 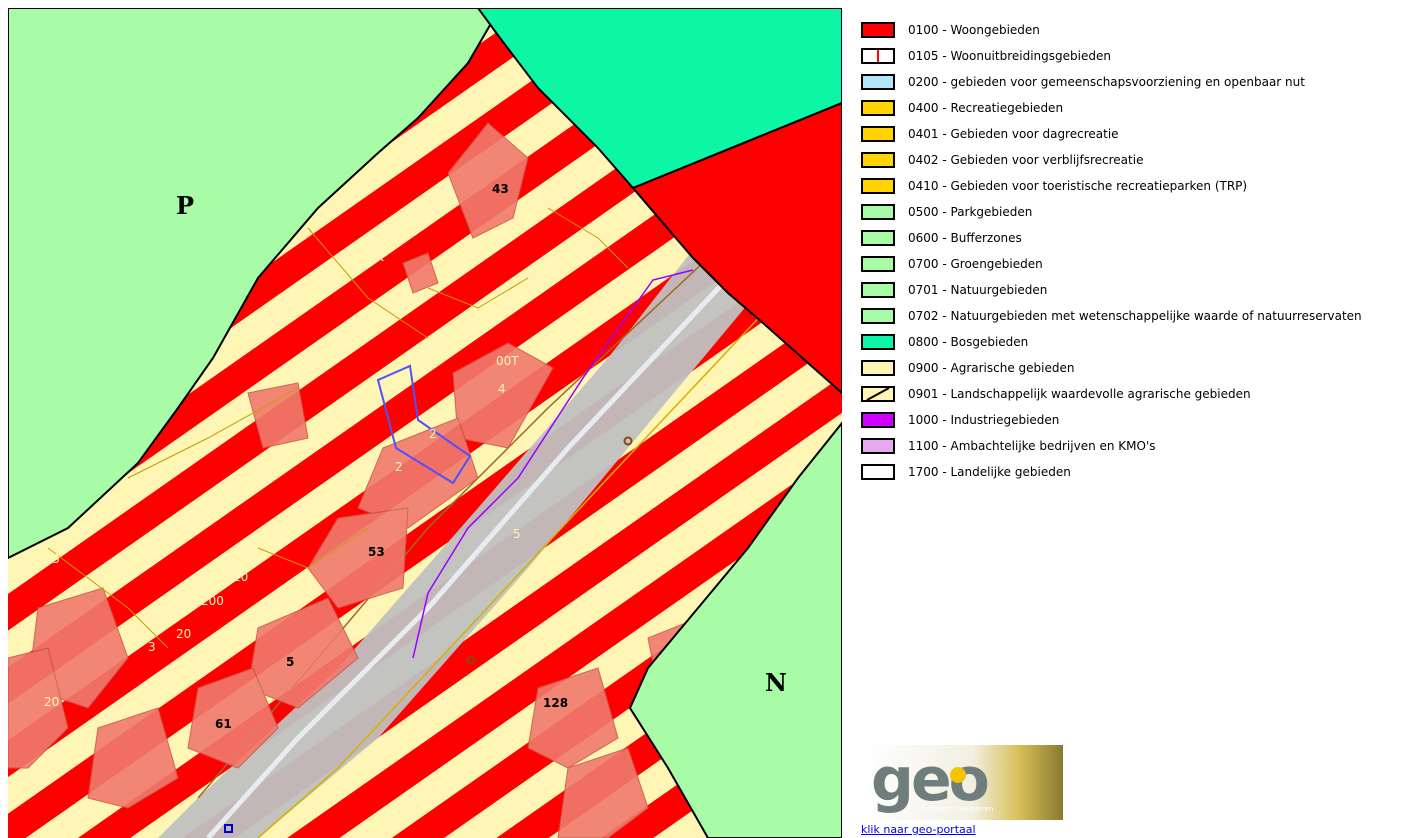 What do you see at coordinates (1111, 420) in the screenshot?
I see `legend-item: 1000 - Industriegebieden` at bounding box center [1111, 420].